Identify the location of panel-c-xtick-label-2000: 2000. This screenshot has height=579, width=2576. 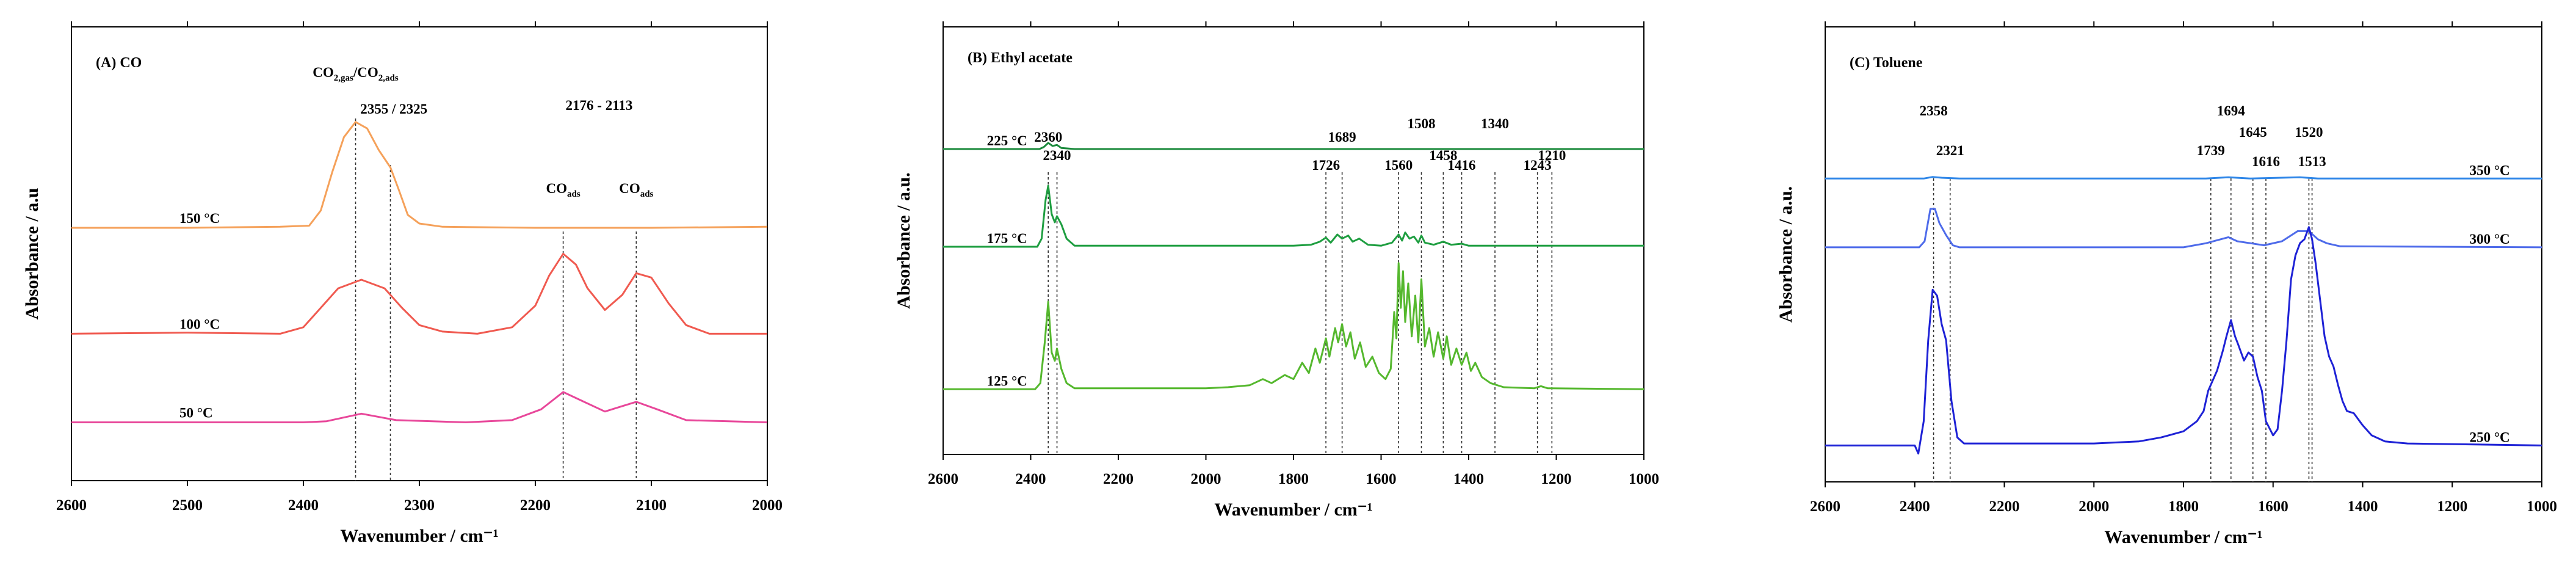
(2094, 507).